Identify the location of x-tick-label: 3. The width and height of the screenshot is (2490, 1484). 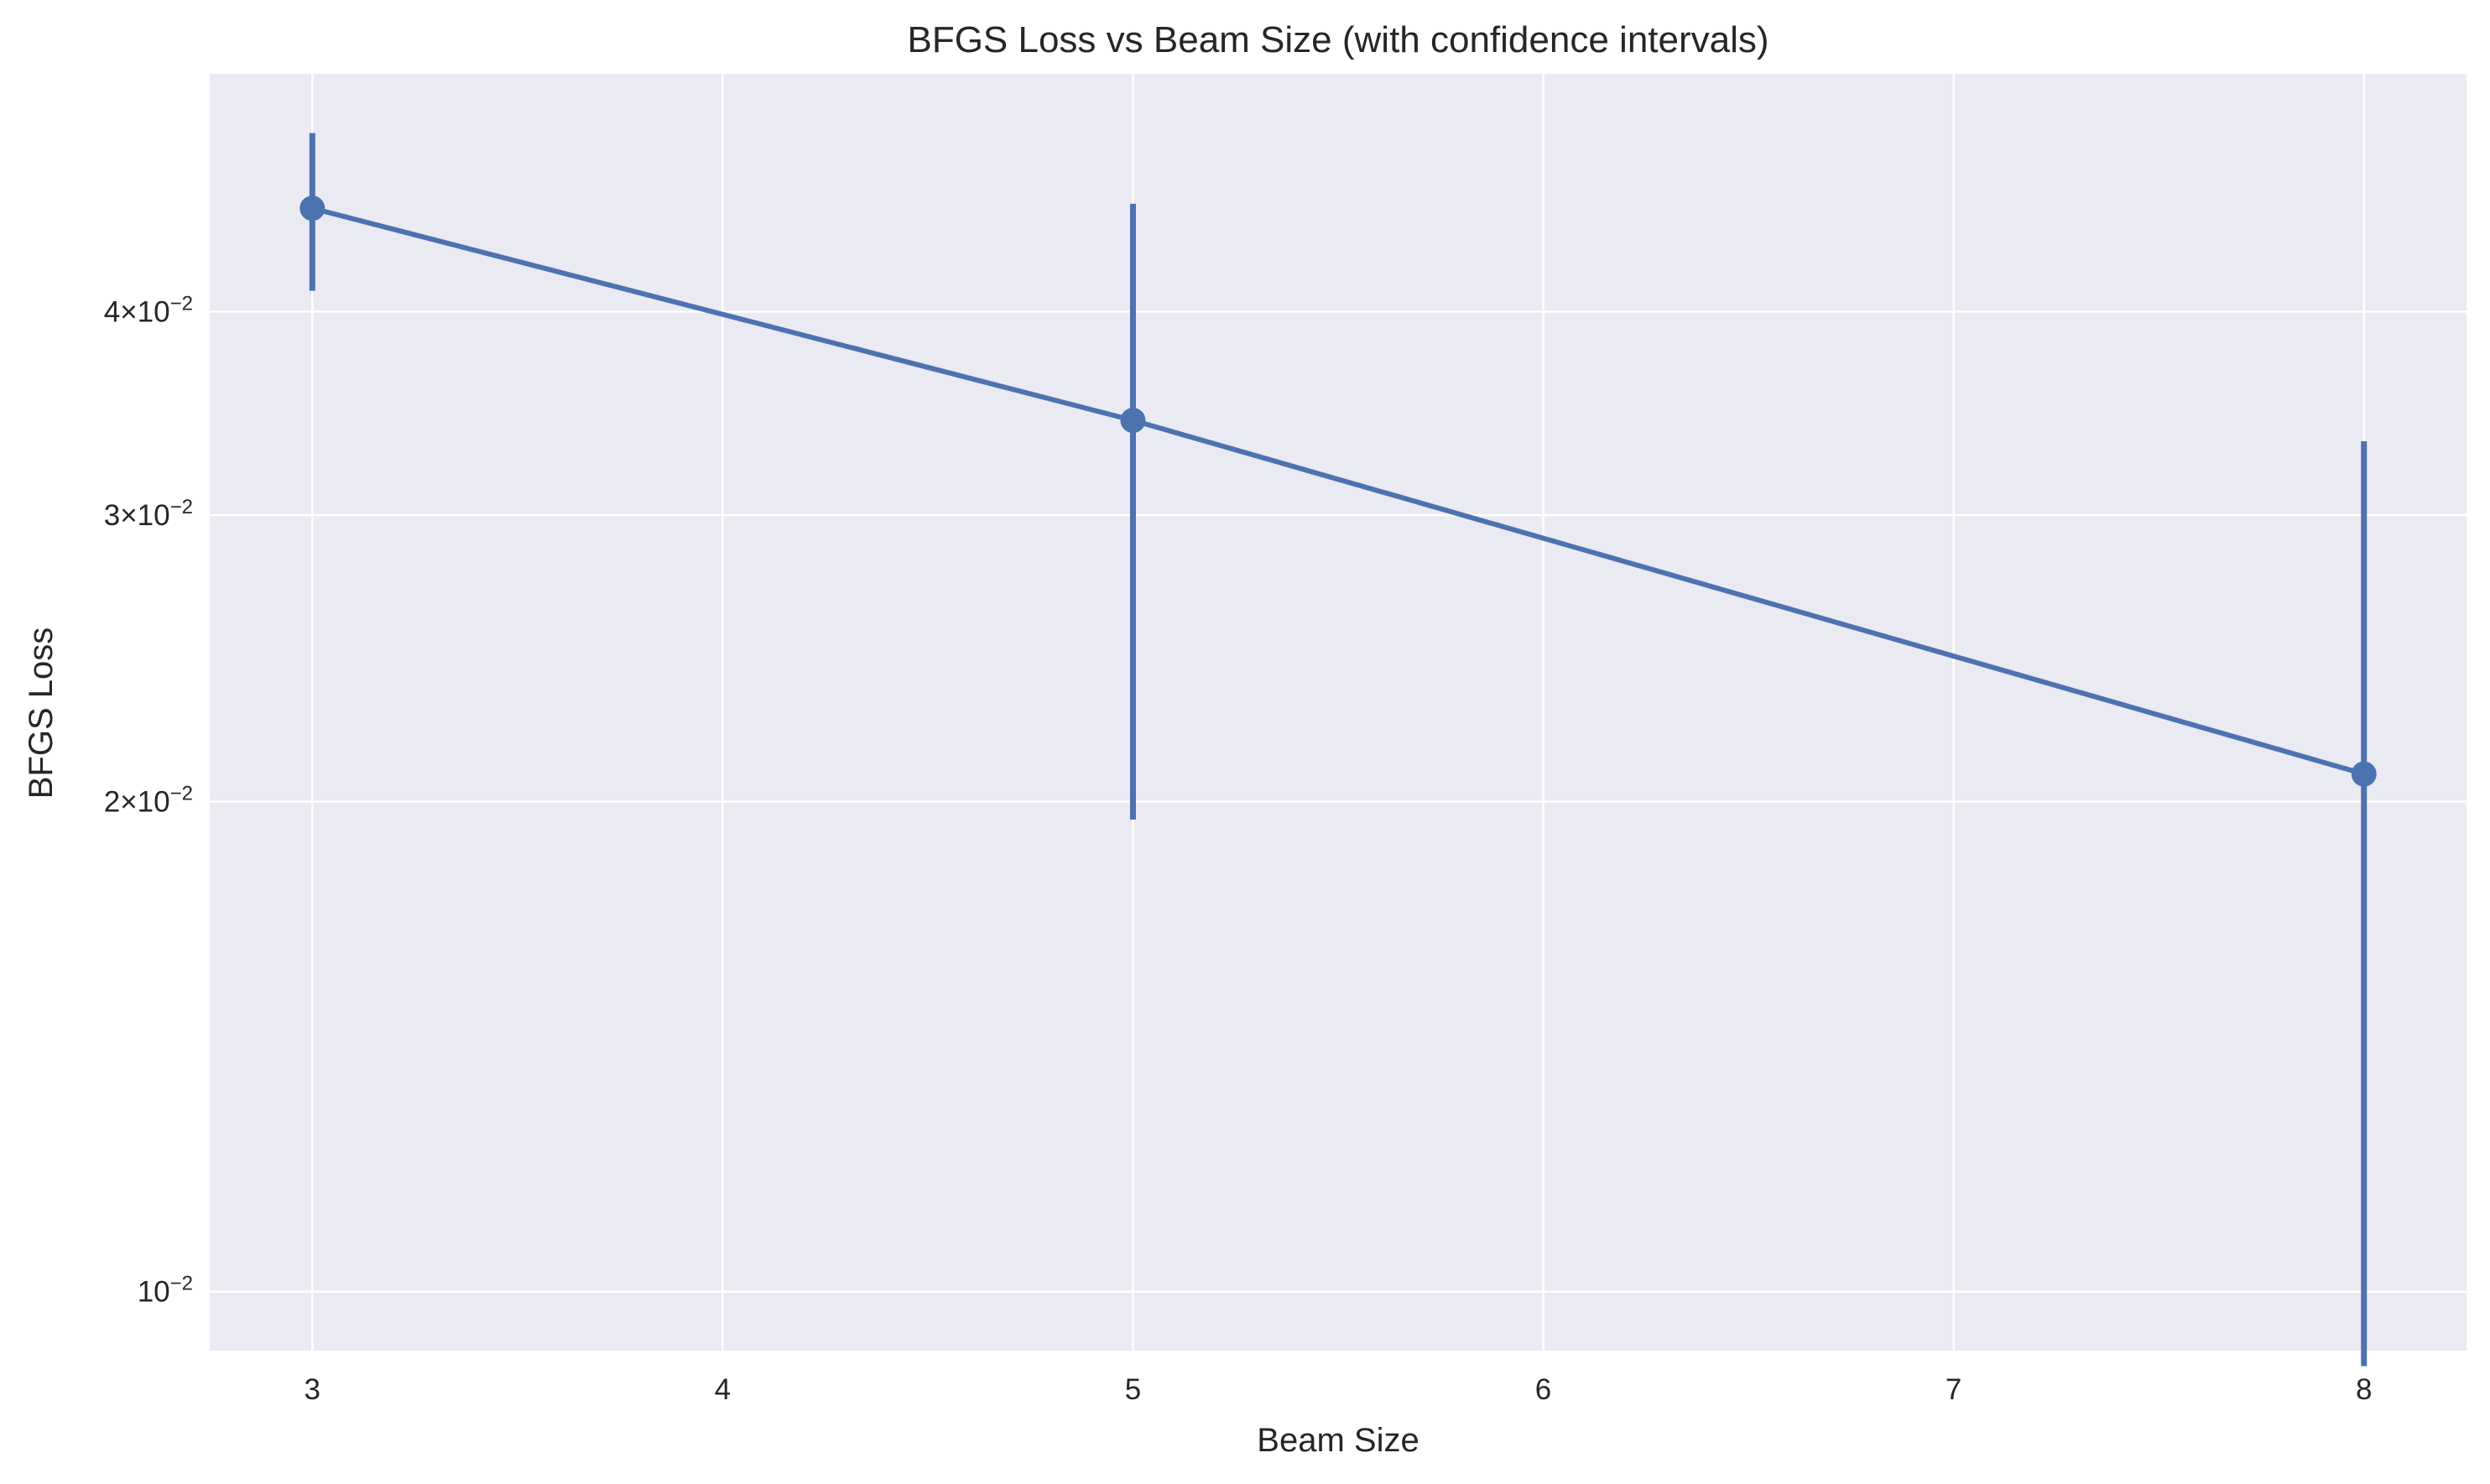
(313, 1389).